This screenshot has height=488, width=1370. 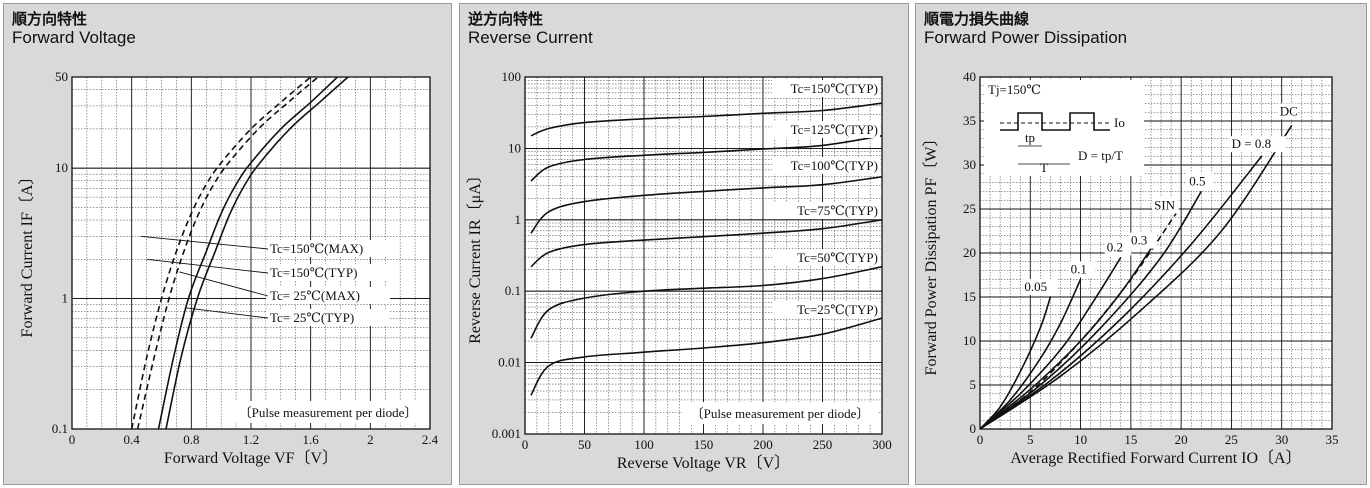 What do you see at coordinates (837, 309) in the screenshot?
I see `legend-label: Tc=25℃(TYP)` at bounding box center [837, 309].